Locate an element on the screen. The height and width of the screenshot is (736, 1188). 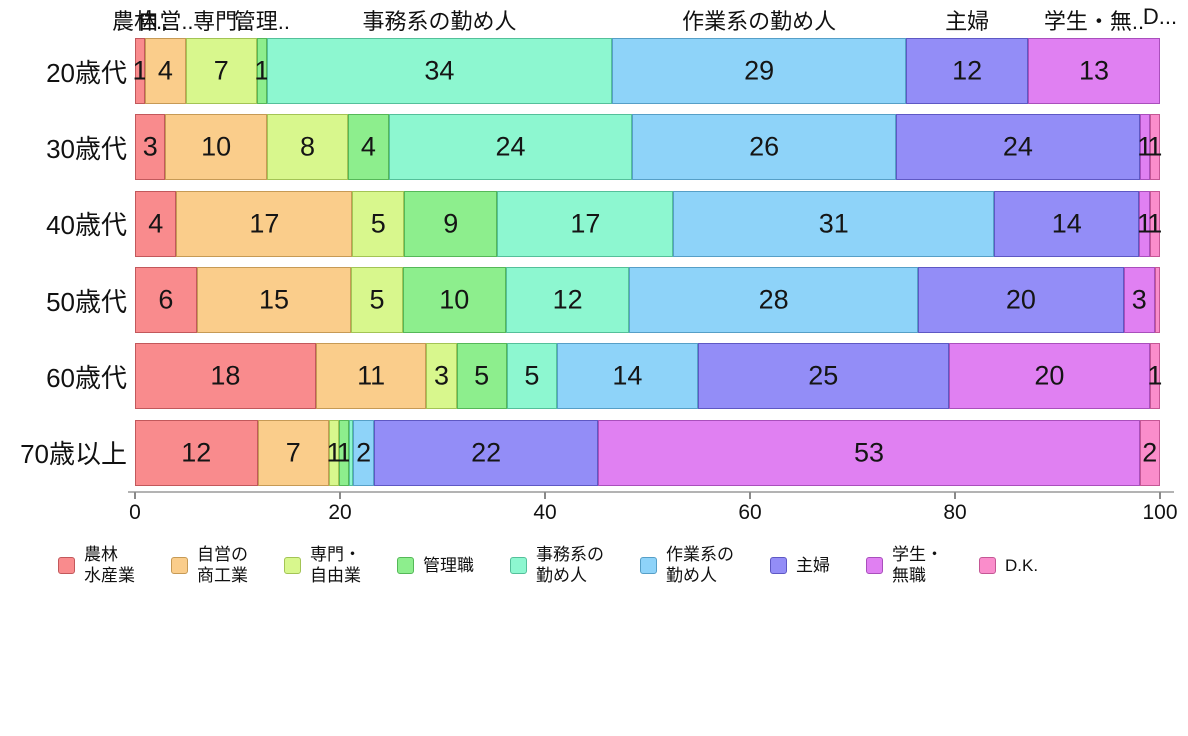
bar-segment: 6 is located at coordinates (166, 300).